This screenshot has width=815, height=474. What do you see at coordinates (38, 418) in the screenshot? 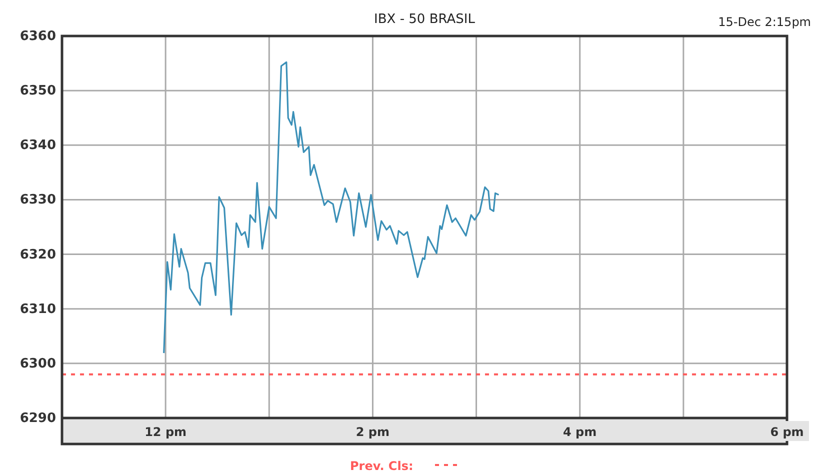
I see `y-tick-label: 6290` at bounding box center [38, 418].